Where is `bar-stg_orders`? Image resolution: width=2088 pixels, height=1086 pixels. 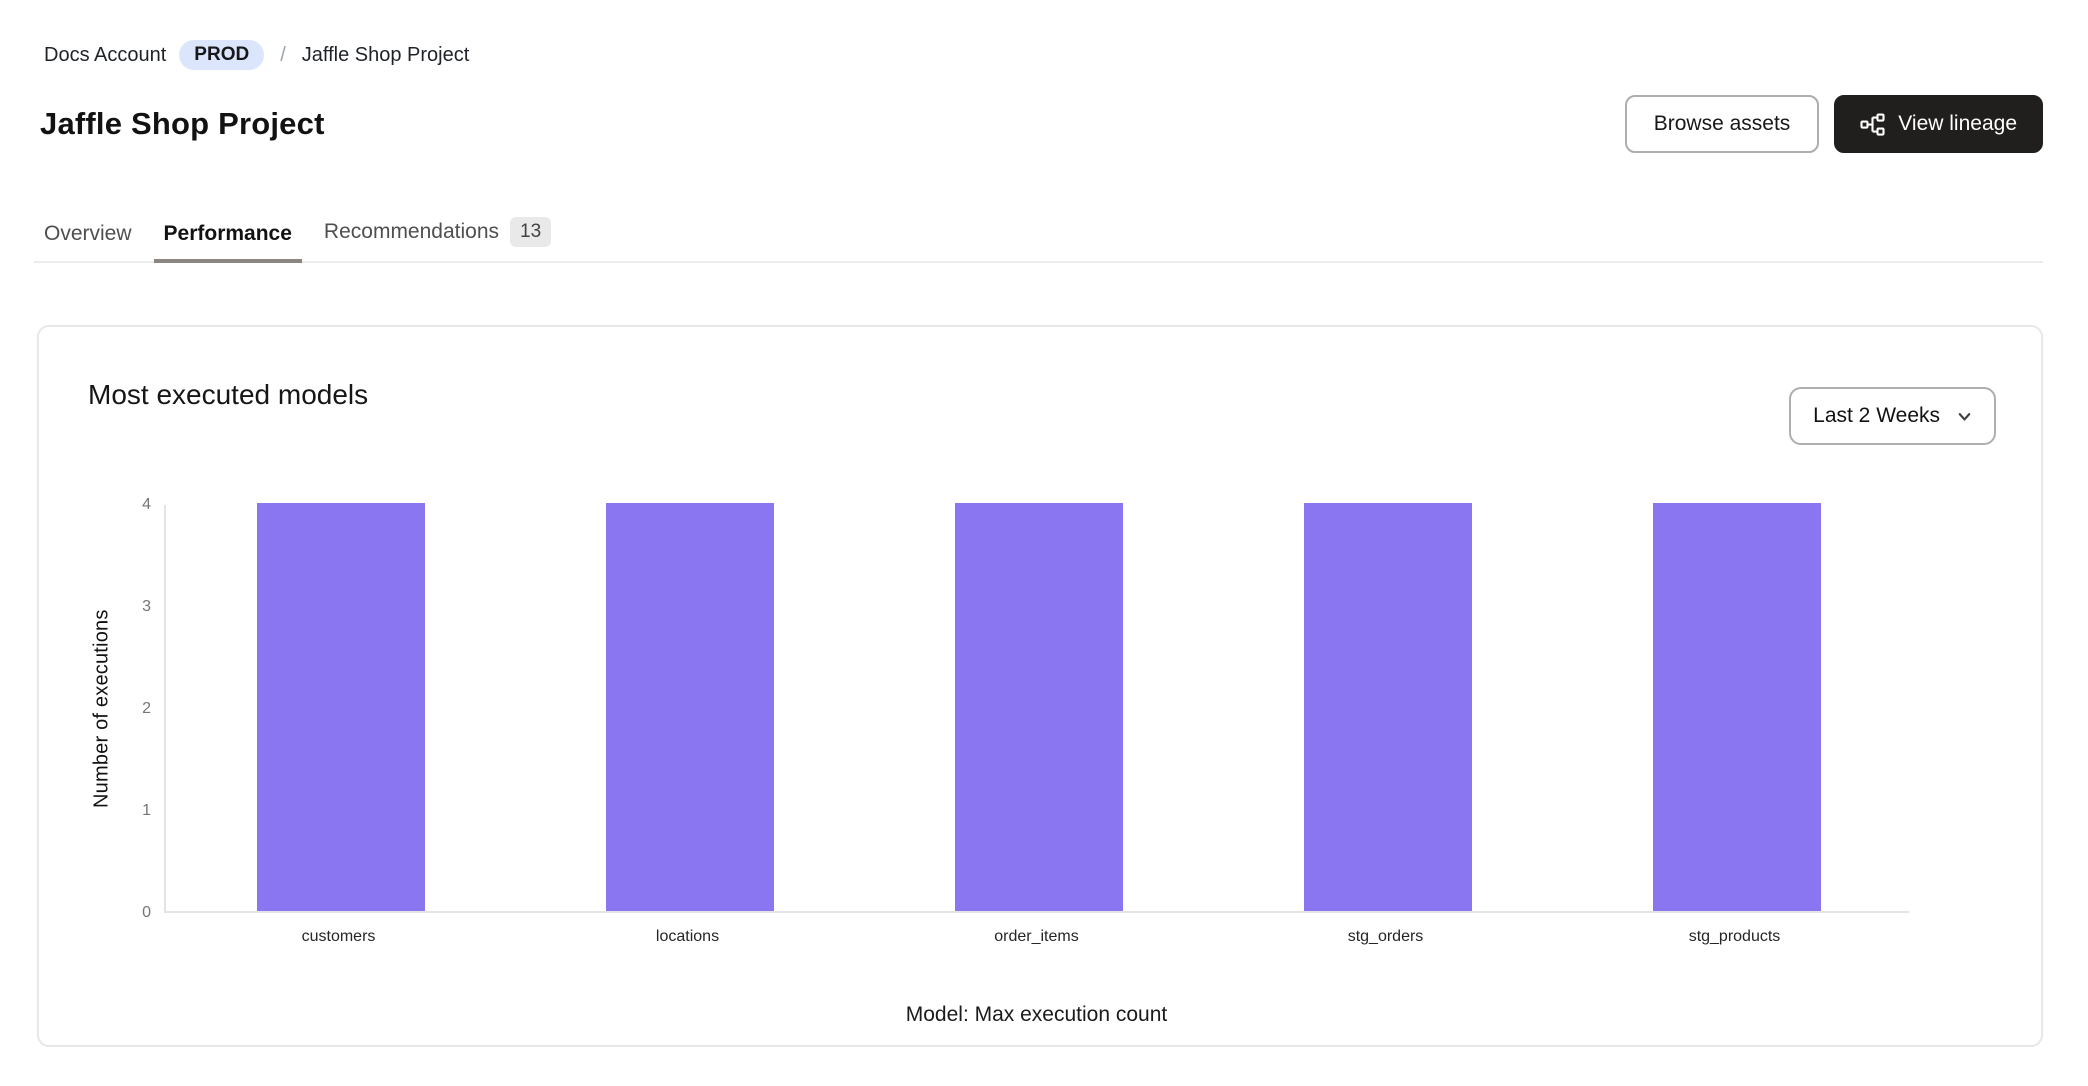 bar-stg_orders is located at coordinates (1387, 707).